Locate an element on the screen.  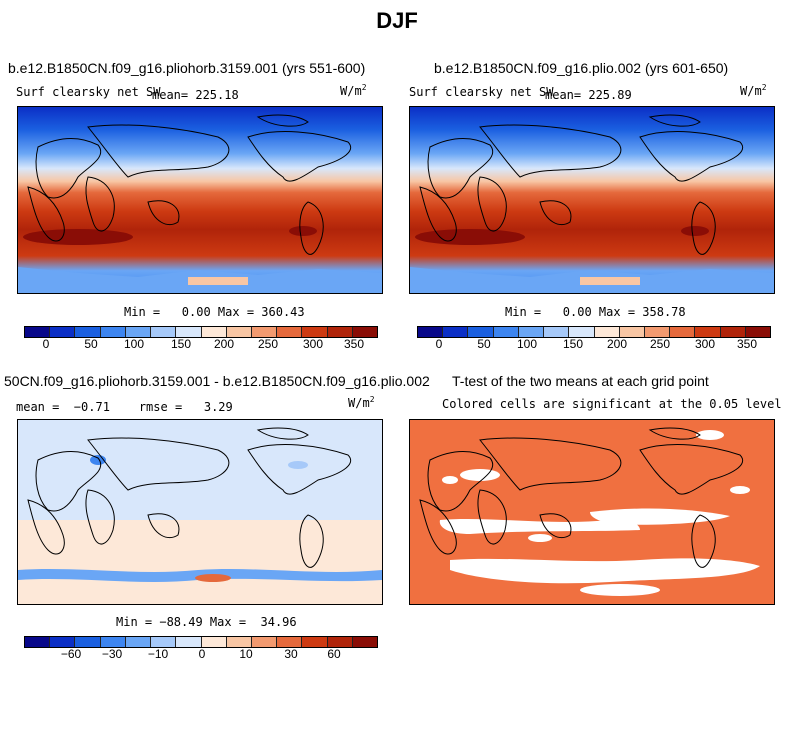
panel3-map is located at coordinates (200, 512).